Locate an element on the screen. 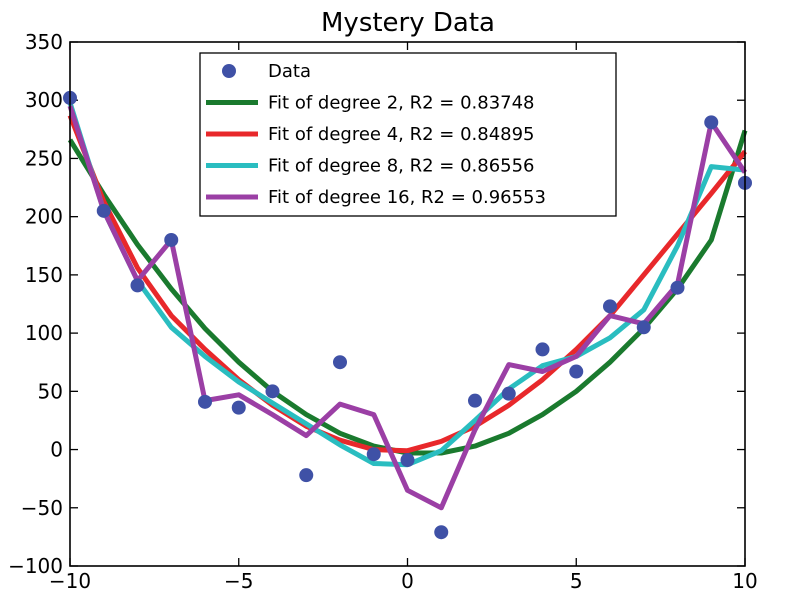 The width and height of the screenshot is (787, 605). x-tick-label: −5 is located at coordinates (238, 581).